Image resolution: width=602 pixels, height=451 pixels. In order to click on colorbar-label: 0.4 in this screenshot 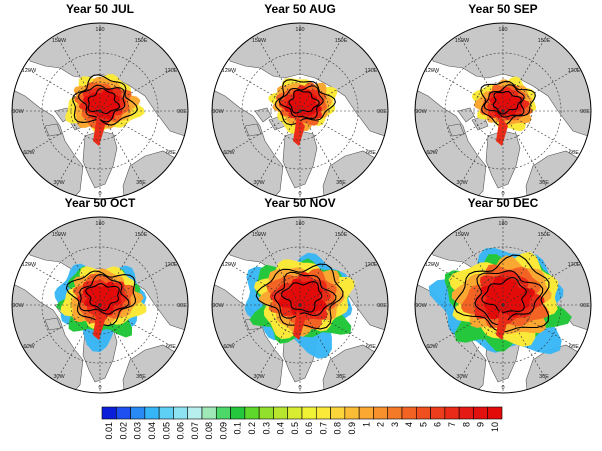, I will do `click(281, 428)`.